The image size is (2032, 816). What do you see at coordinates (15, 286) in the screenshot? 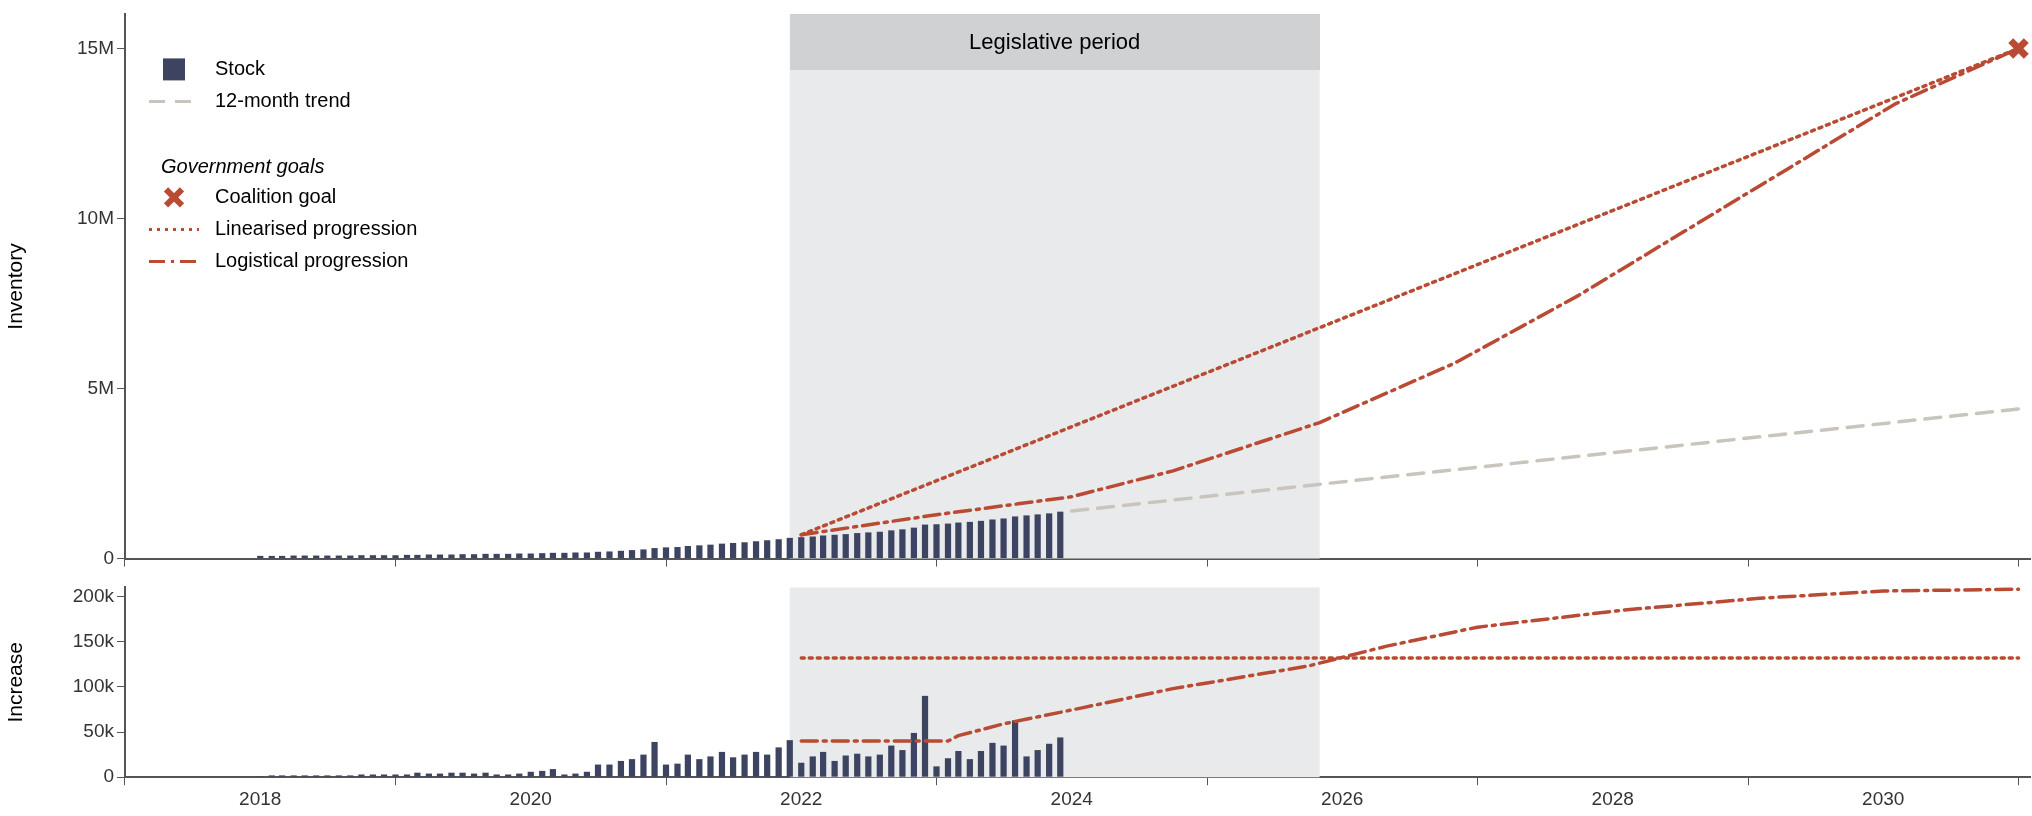
I see `y-axis-title: Inventory` at bounding box center [15, 286].